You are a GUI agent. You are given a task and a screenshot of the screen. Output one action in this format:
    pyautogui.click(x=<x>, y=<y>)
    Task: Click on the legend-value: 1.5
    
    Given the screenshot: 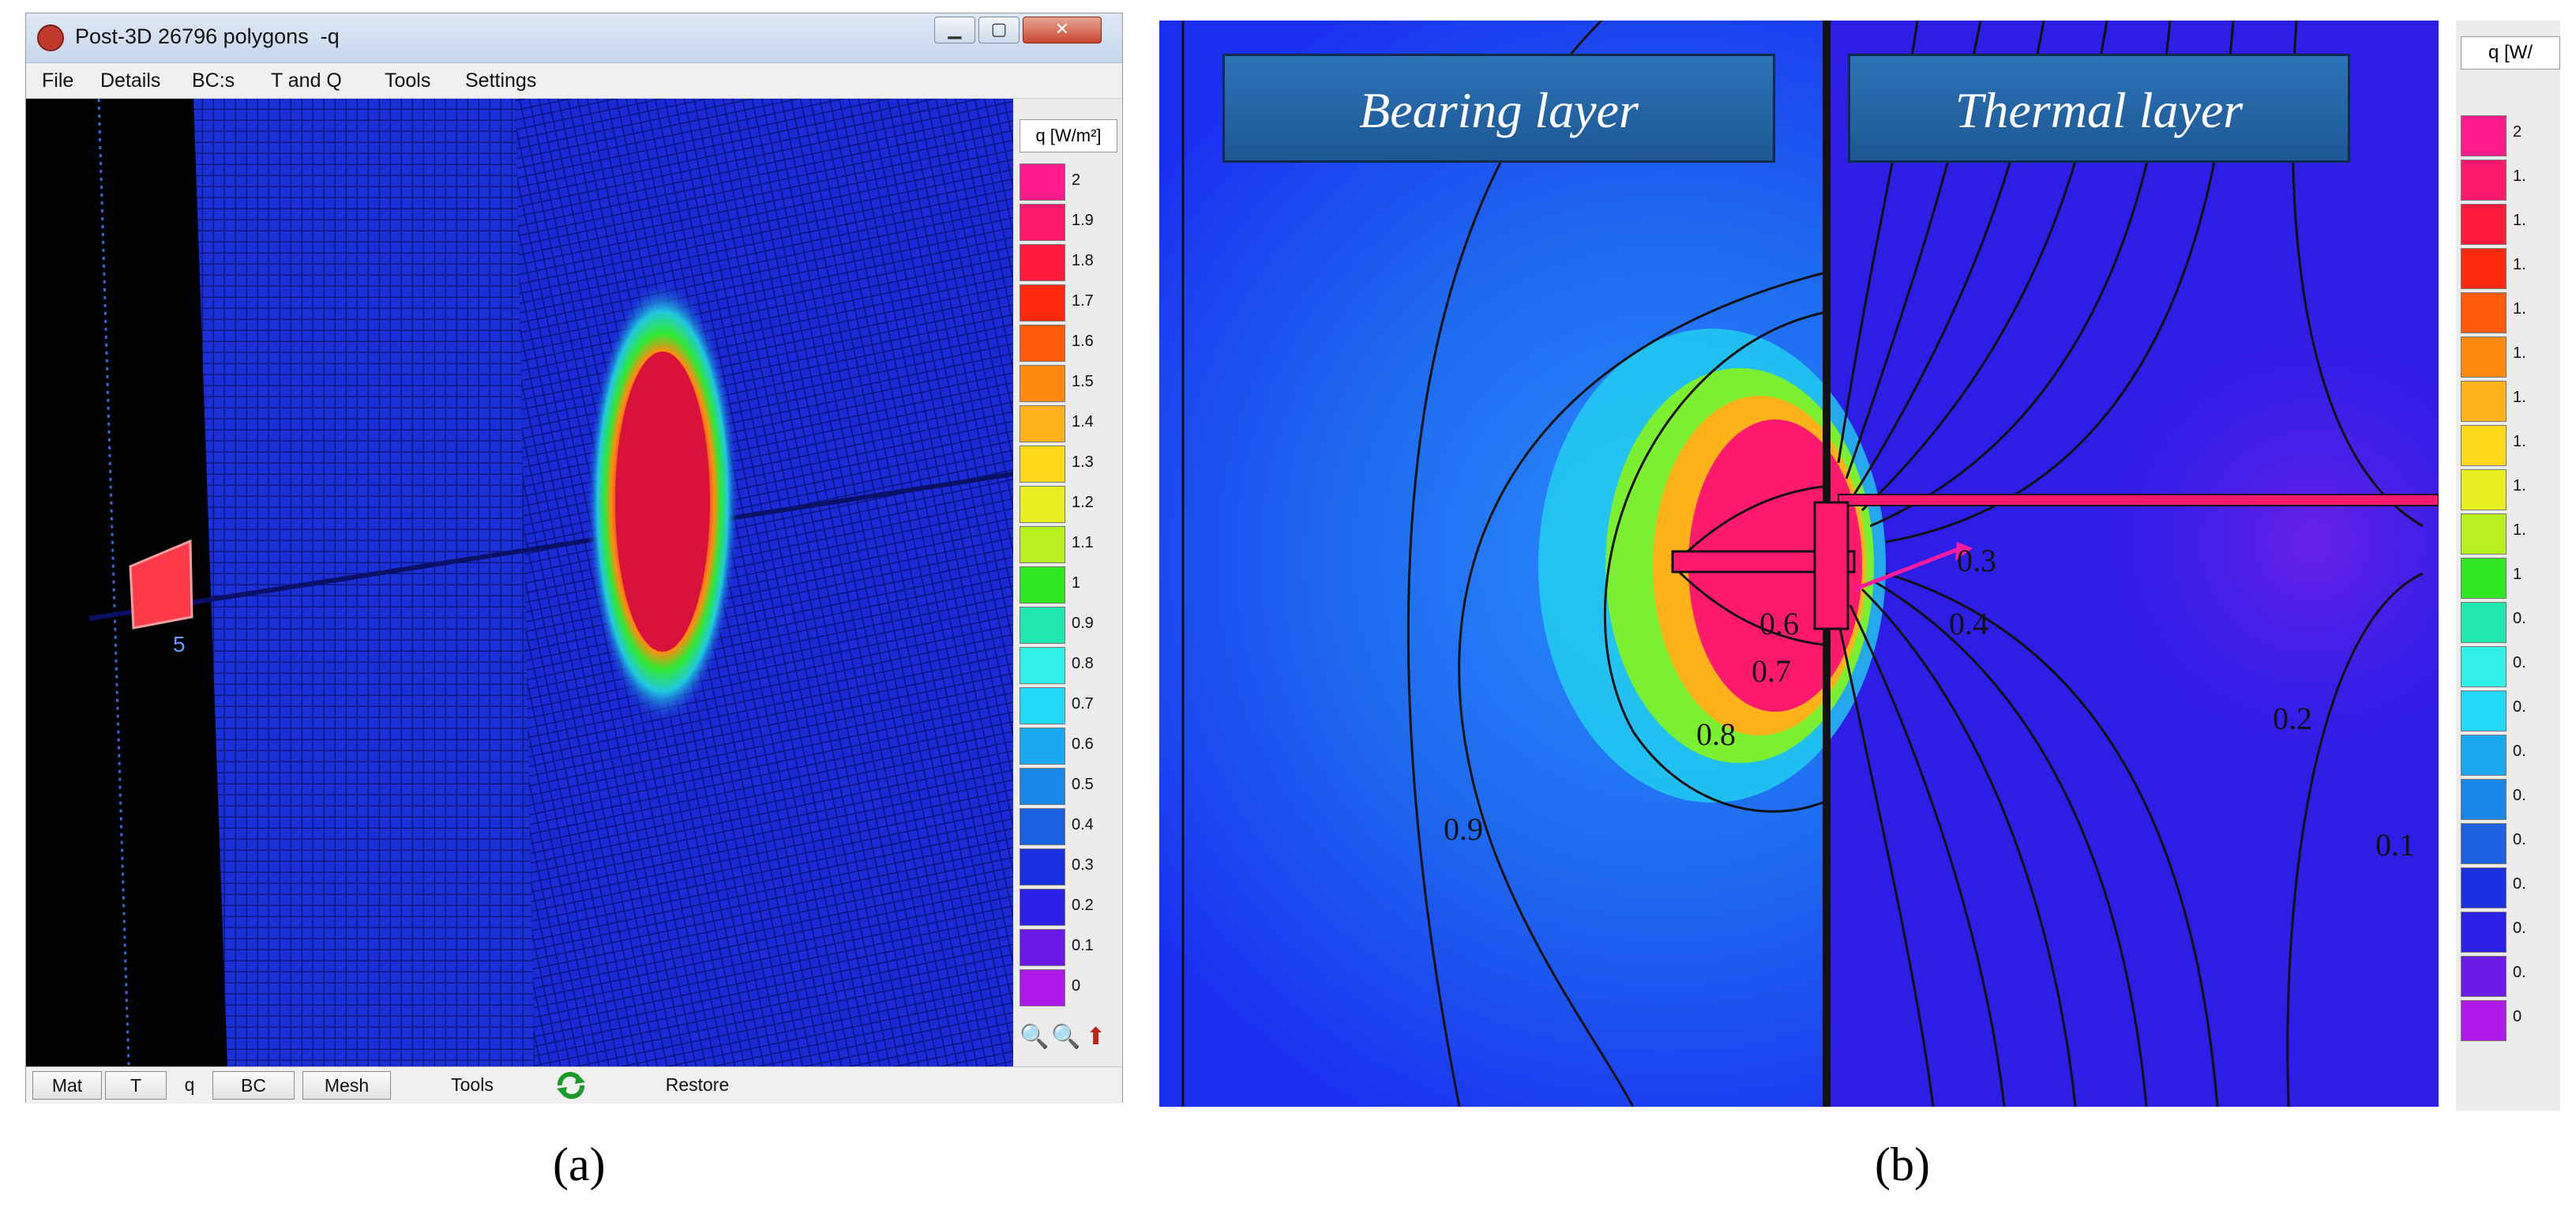 What is the action you would take?
    pyautogui.click(x=1083, y=381)
    